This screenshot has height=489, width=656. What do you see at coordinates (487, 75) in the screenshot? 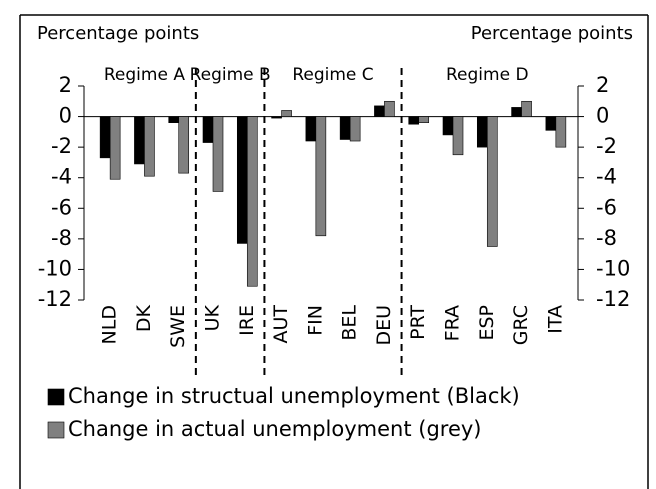
I see `regime-label: Regime D` at bounding box center [487, 75].